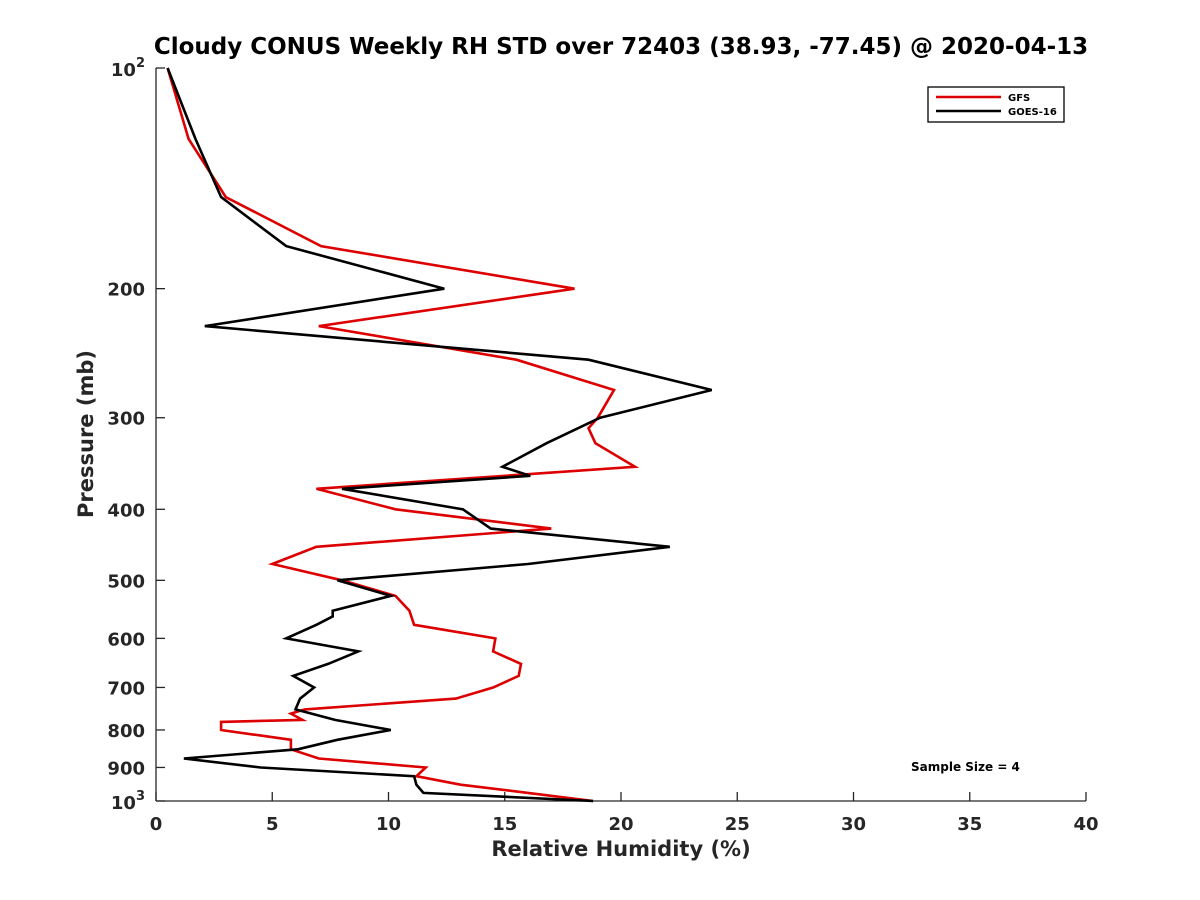  Describe the element at coordinates (86, 434) in the screenshot. I see `y-axis-label: Pressure (mb)` at that location.